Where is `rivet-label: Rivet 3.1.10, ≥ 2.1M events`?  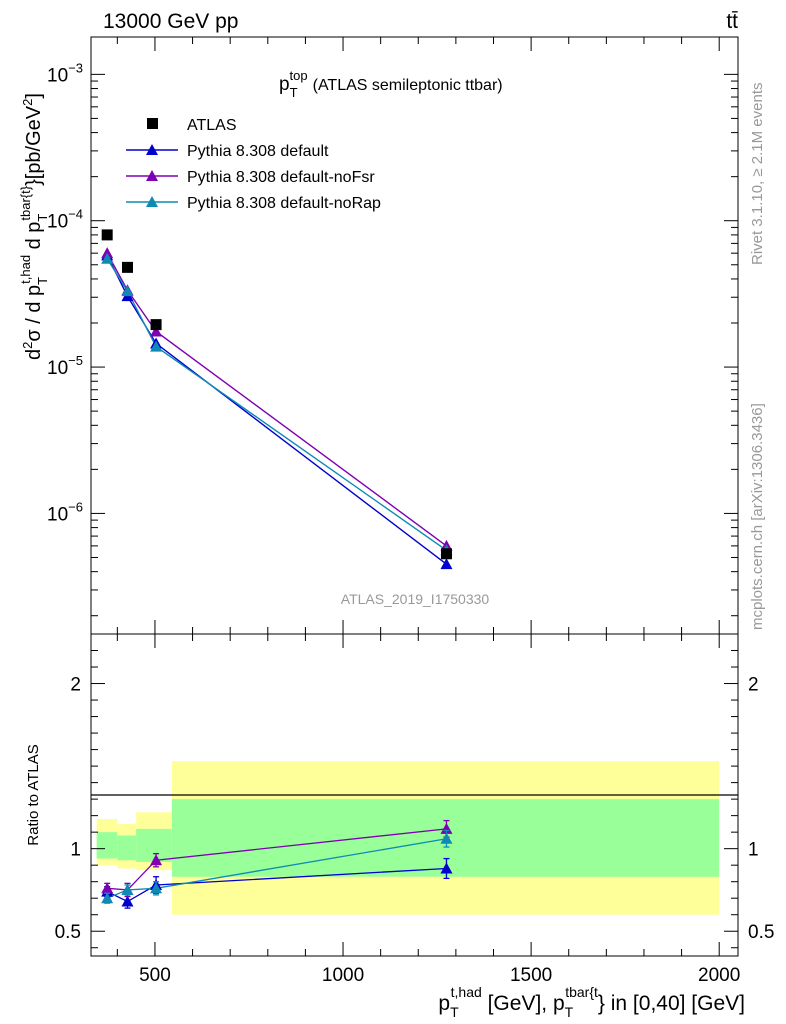
rivet-label: Rivet 3.1.10, ≥ 2.1M events is located at coordinates (757, 174).